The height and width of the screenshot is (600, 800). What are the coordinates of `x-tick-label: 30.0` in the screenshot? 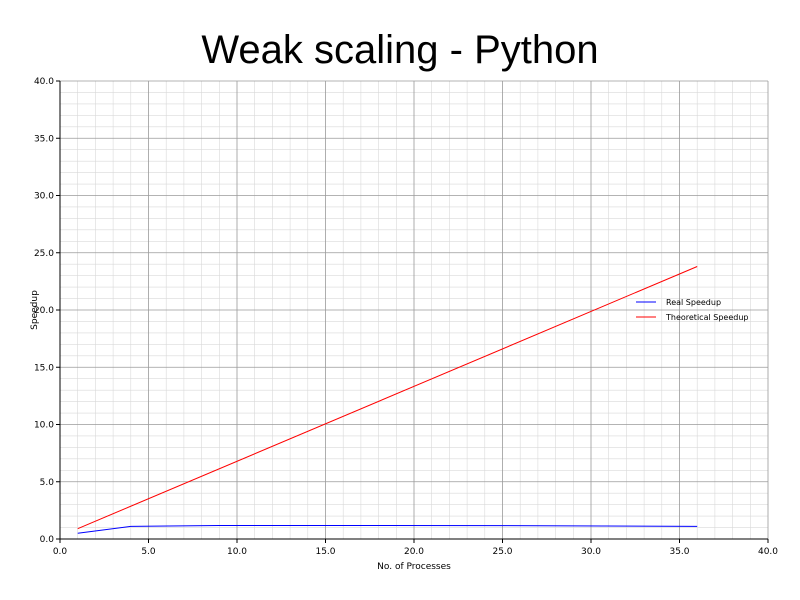 It's located at (591, 552).